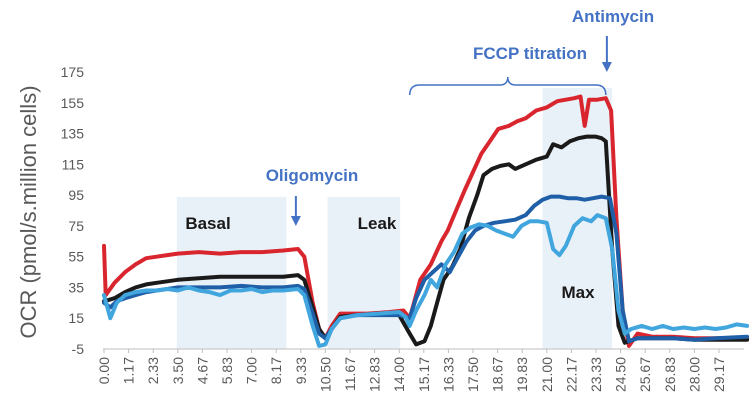 The height and width of the screenshot is (411, 756). Describe the element at coordinates (231, 273) in the screenshot. I see `shaded-region-basal` at that location.